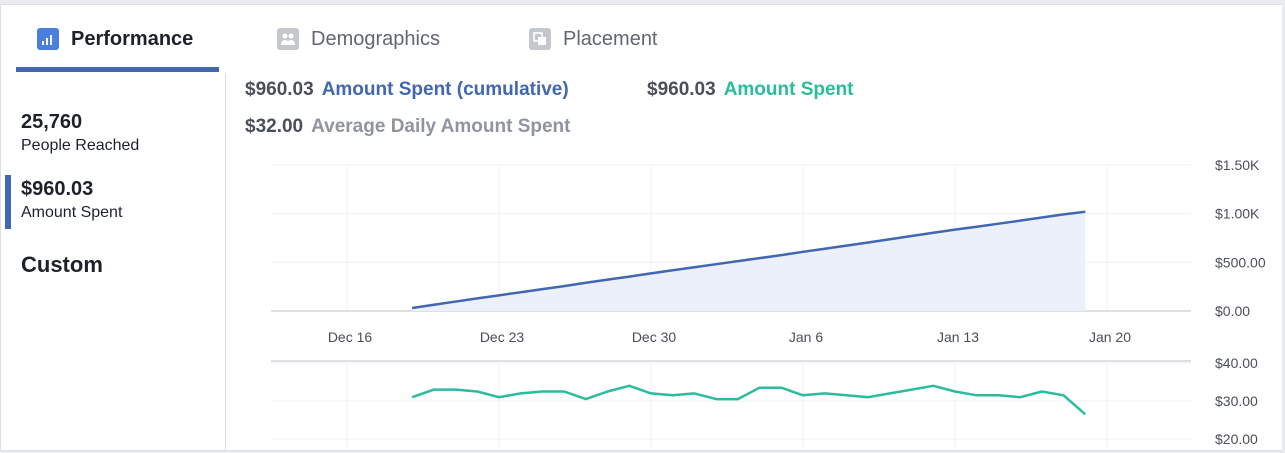  What do you see at coordinates (681, 89) in the screenshot?
I see `summary-spent-amount: $960.03` at bounding box center [681, 89].